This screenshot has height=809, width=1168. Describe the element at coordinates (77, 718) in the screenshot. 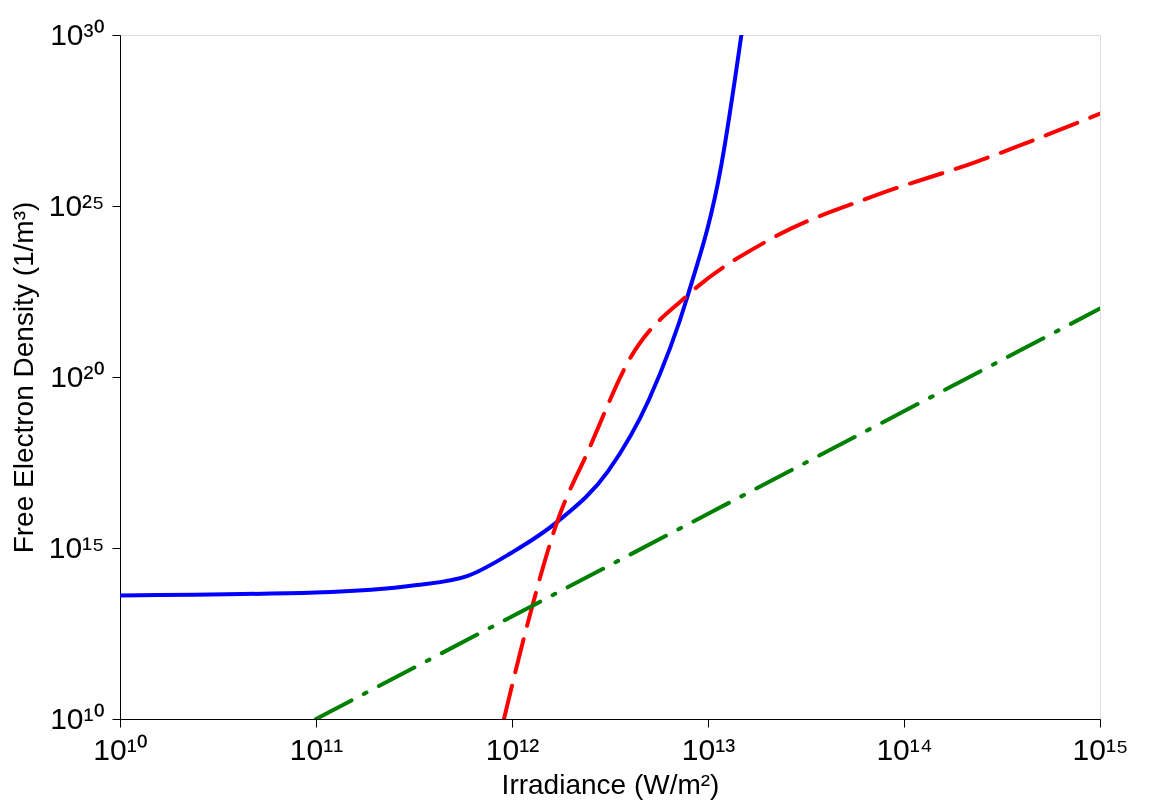

I see `y-tick-label: 10¹⁰` at that location.